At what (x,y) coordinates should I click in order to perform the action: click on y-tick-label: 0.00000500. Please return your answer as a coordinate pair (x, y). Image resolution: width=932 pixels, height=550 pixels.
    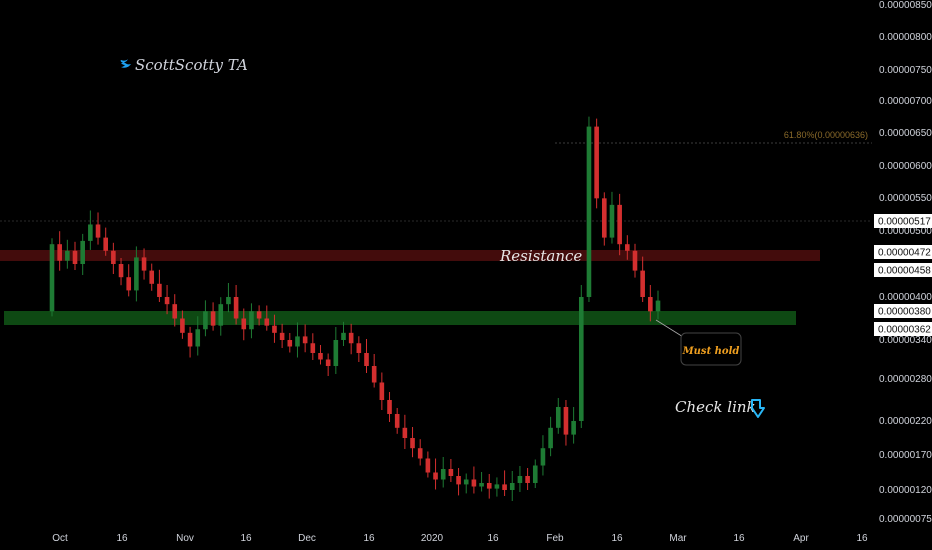
    Looking at the image, I should click on (905, 231).